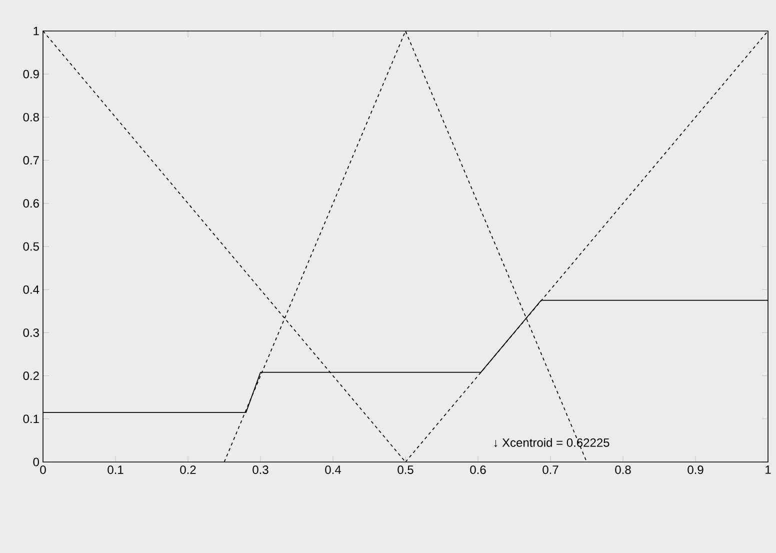 This screenshot has height=553, width=776. What do you see at coordinates (116, 470) in the screenshot?
I see `x-tick-label: 0.1` at bounding box center [116, 470].